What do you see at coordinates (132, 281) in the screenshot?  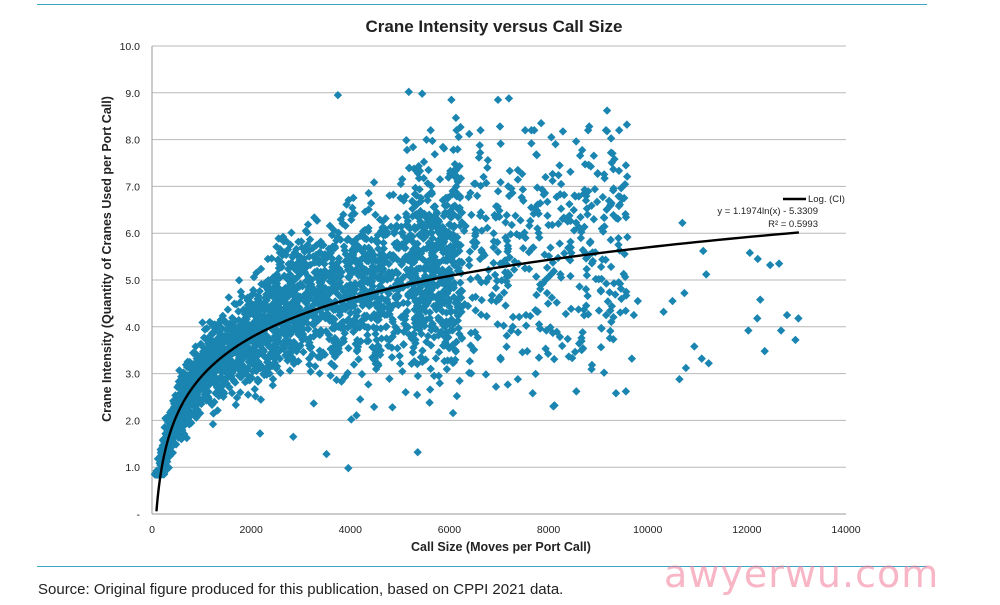 I see `y-tick-label: 5.0` at bounding box center [132, 281].